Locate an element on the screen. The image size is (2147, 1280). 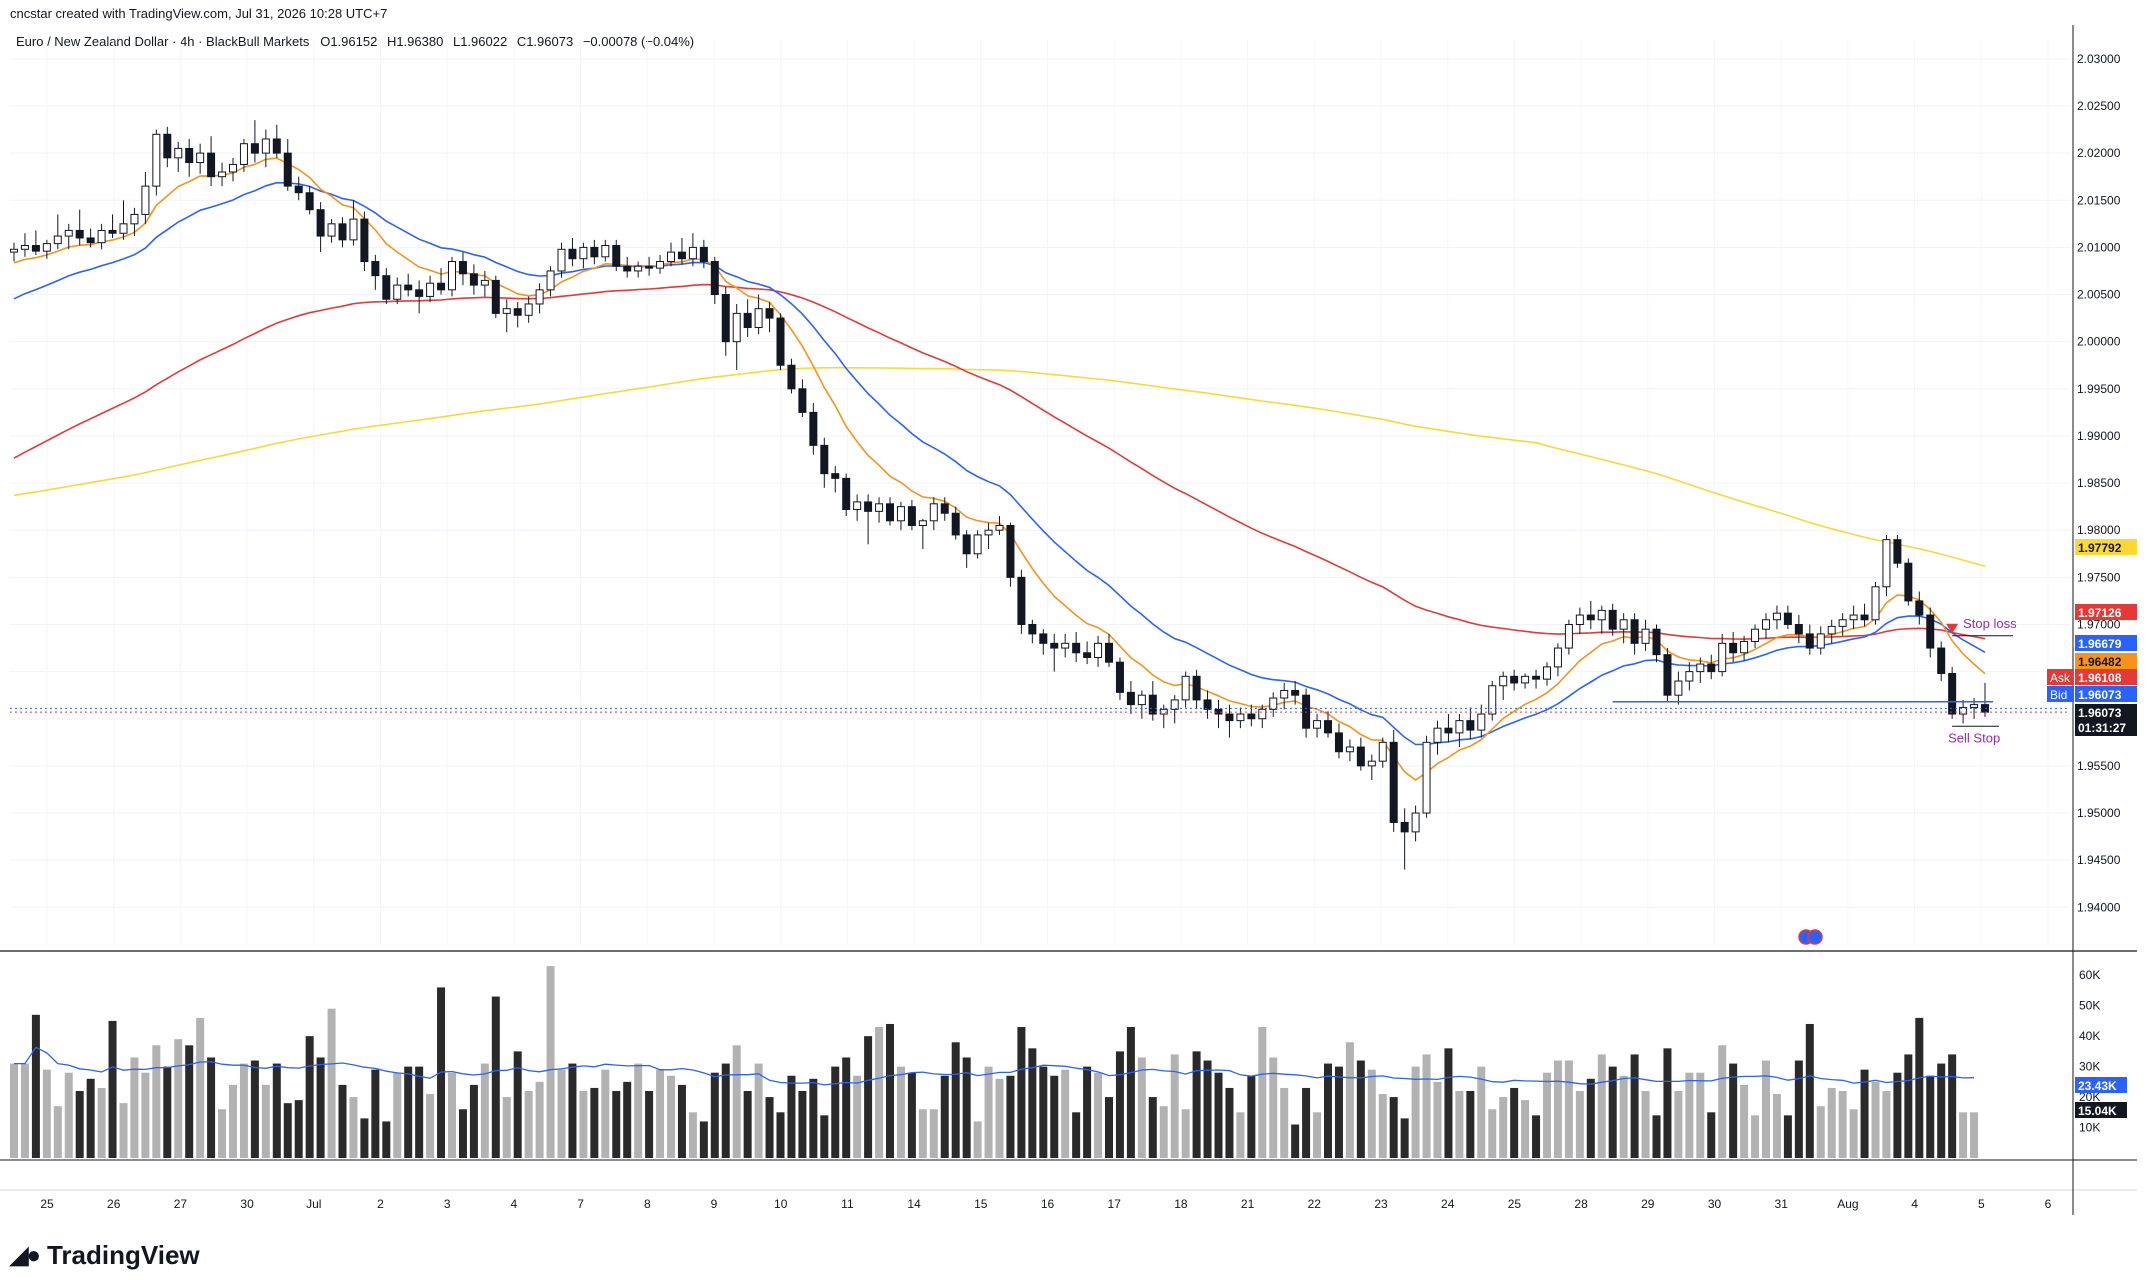
price-tag-value: 1.97792 is located at coordinates (2100, 548).